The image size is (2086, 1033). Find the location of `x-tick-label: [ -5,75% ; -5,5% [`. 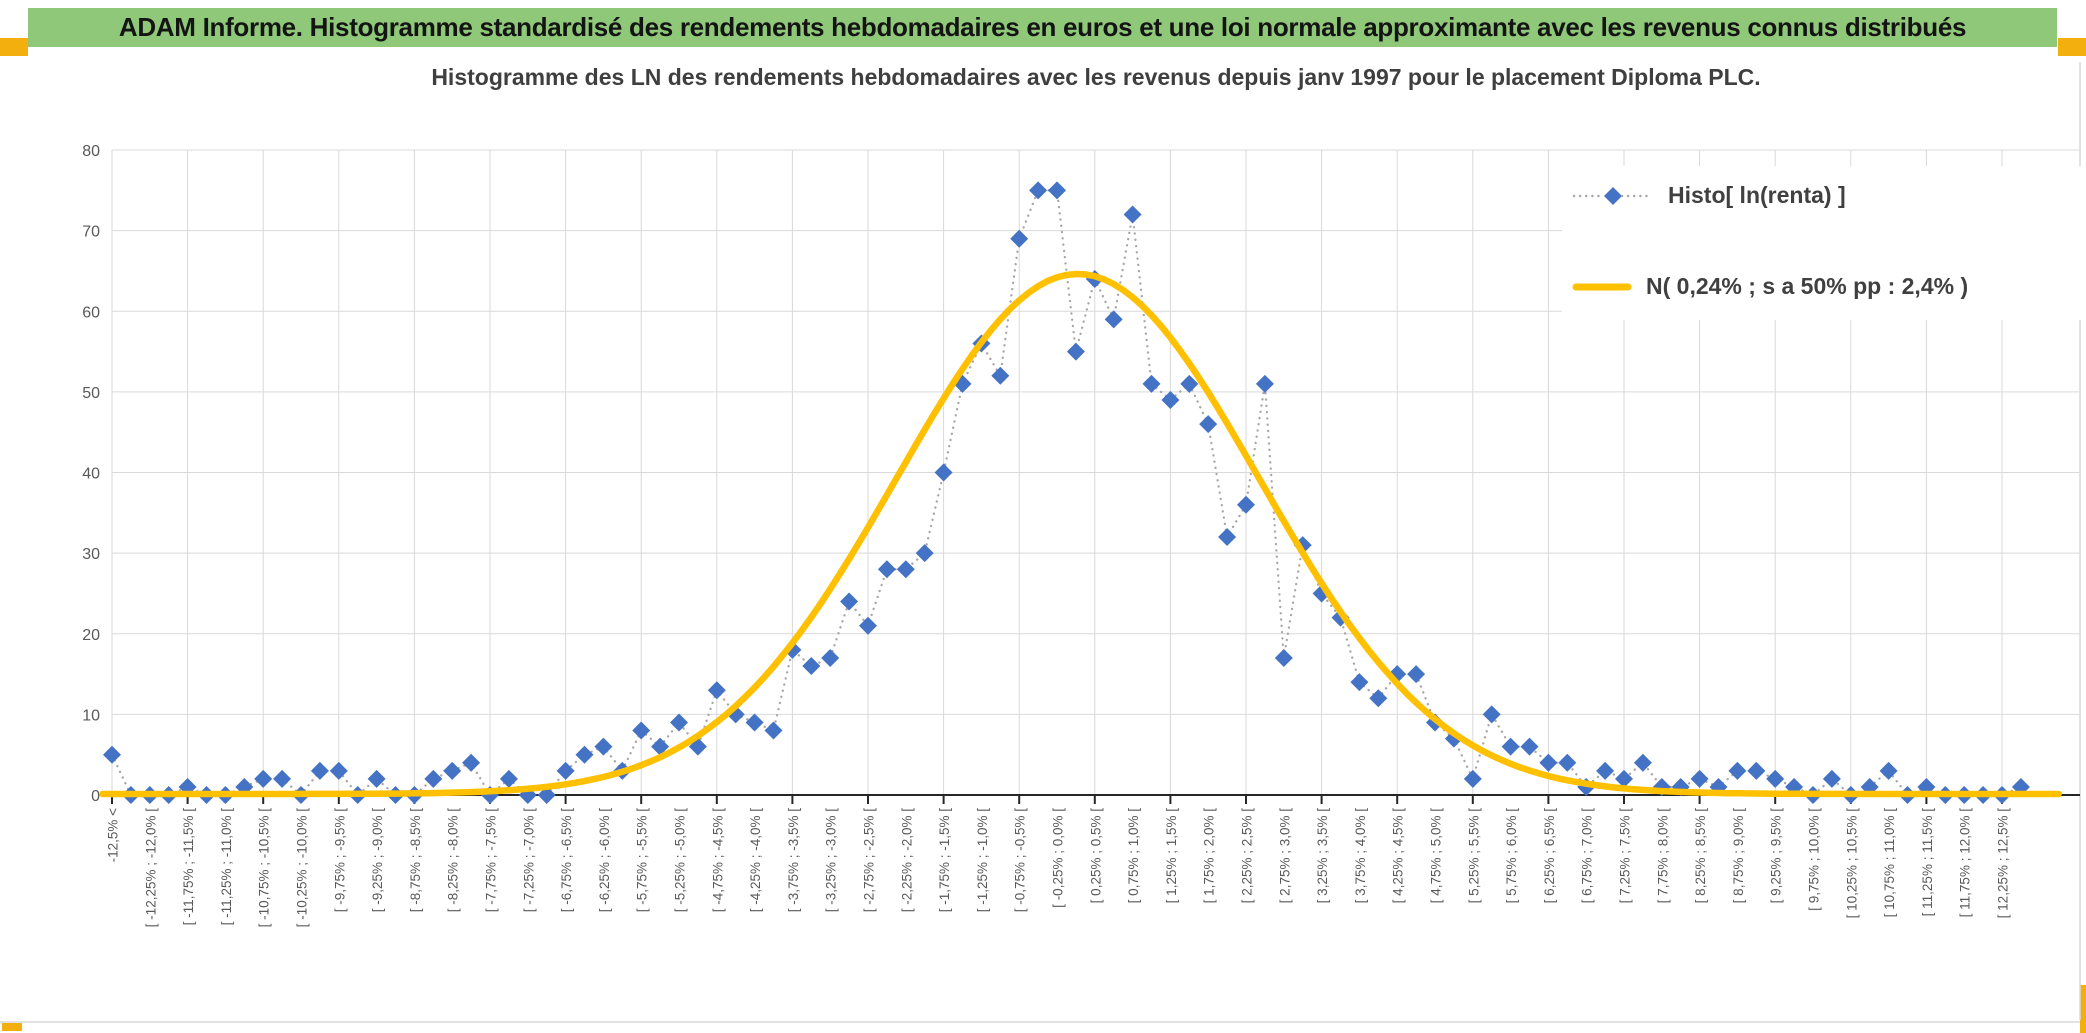

x-tick-label: [ -5,75% ; -5,5% [ is located at coordinates (642, 860).